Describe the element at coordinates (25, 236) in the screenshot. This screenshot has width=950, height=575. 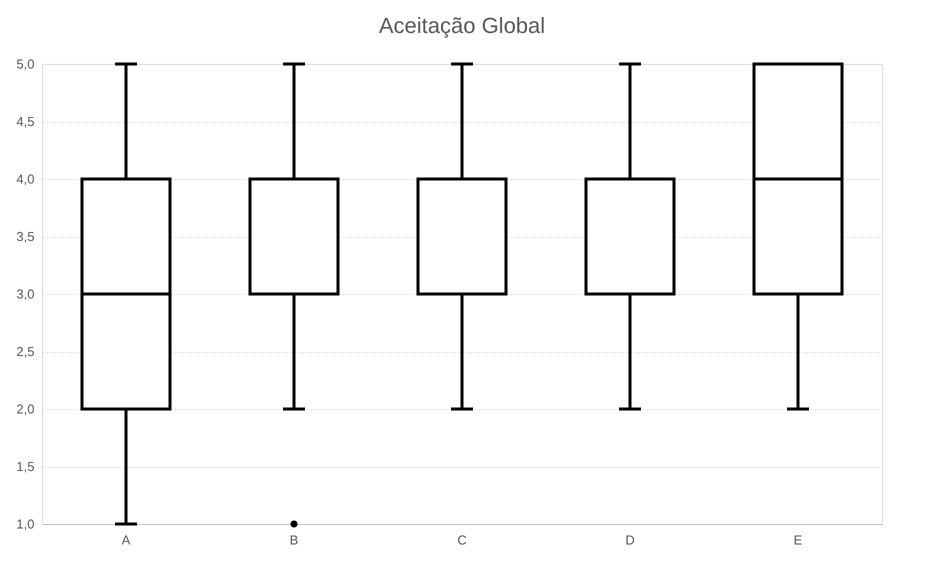
I see `y-tick-label: 3,5` at that location.